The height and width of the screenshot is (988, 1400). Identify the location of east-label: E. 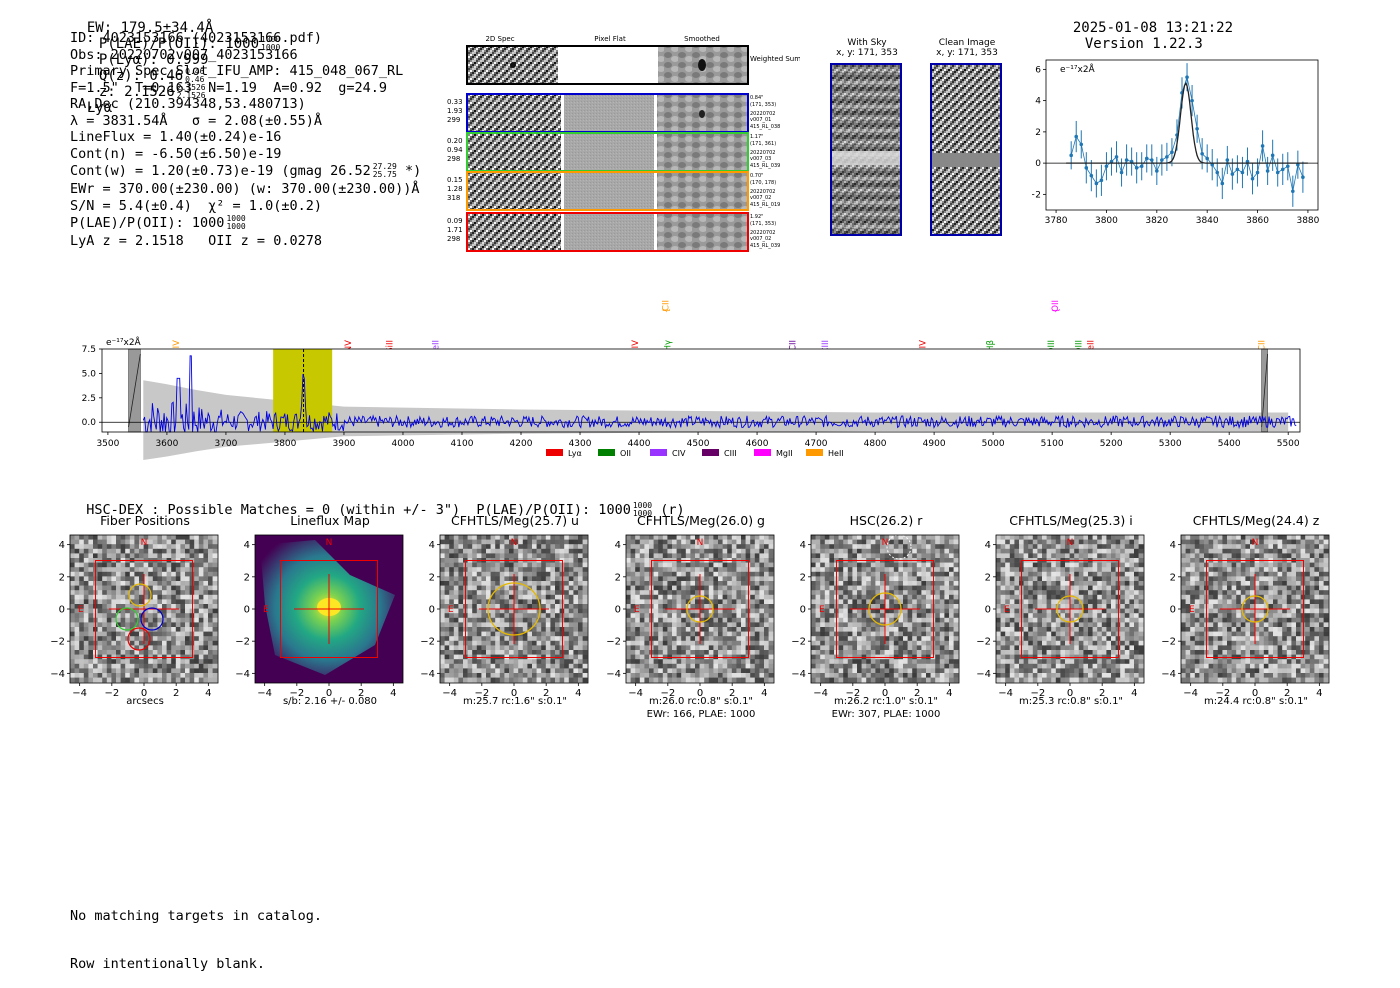
(266, 610).